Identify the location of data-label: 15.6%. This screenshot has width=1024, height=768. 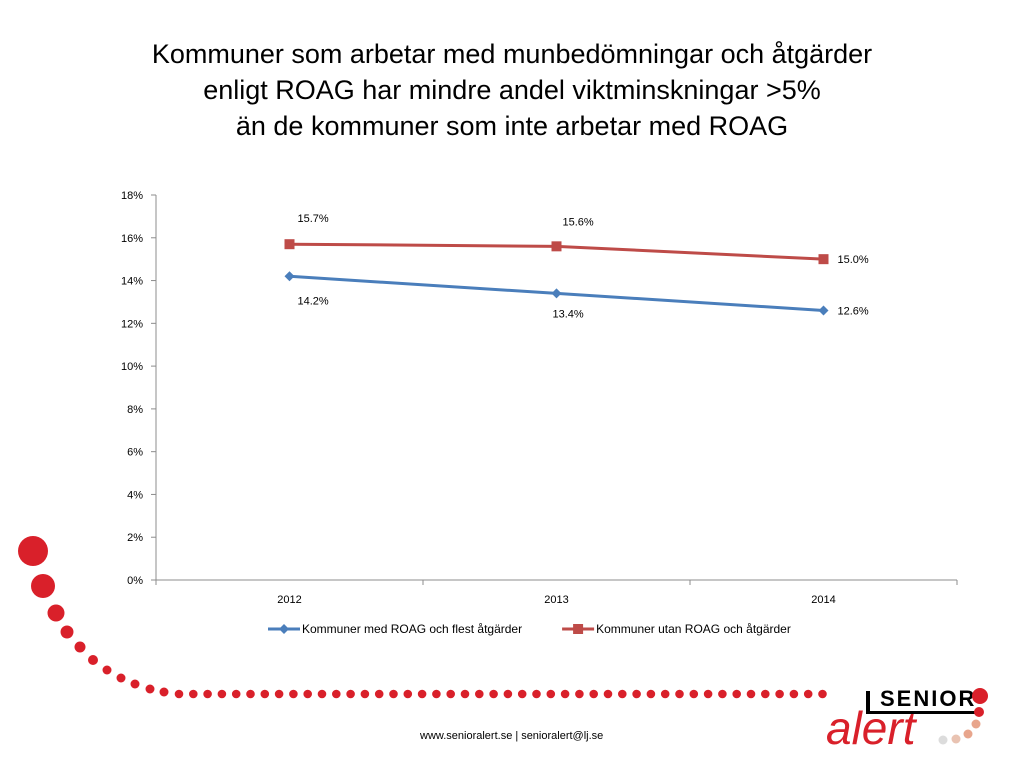
(578, 222).